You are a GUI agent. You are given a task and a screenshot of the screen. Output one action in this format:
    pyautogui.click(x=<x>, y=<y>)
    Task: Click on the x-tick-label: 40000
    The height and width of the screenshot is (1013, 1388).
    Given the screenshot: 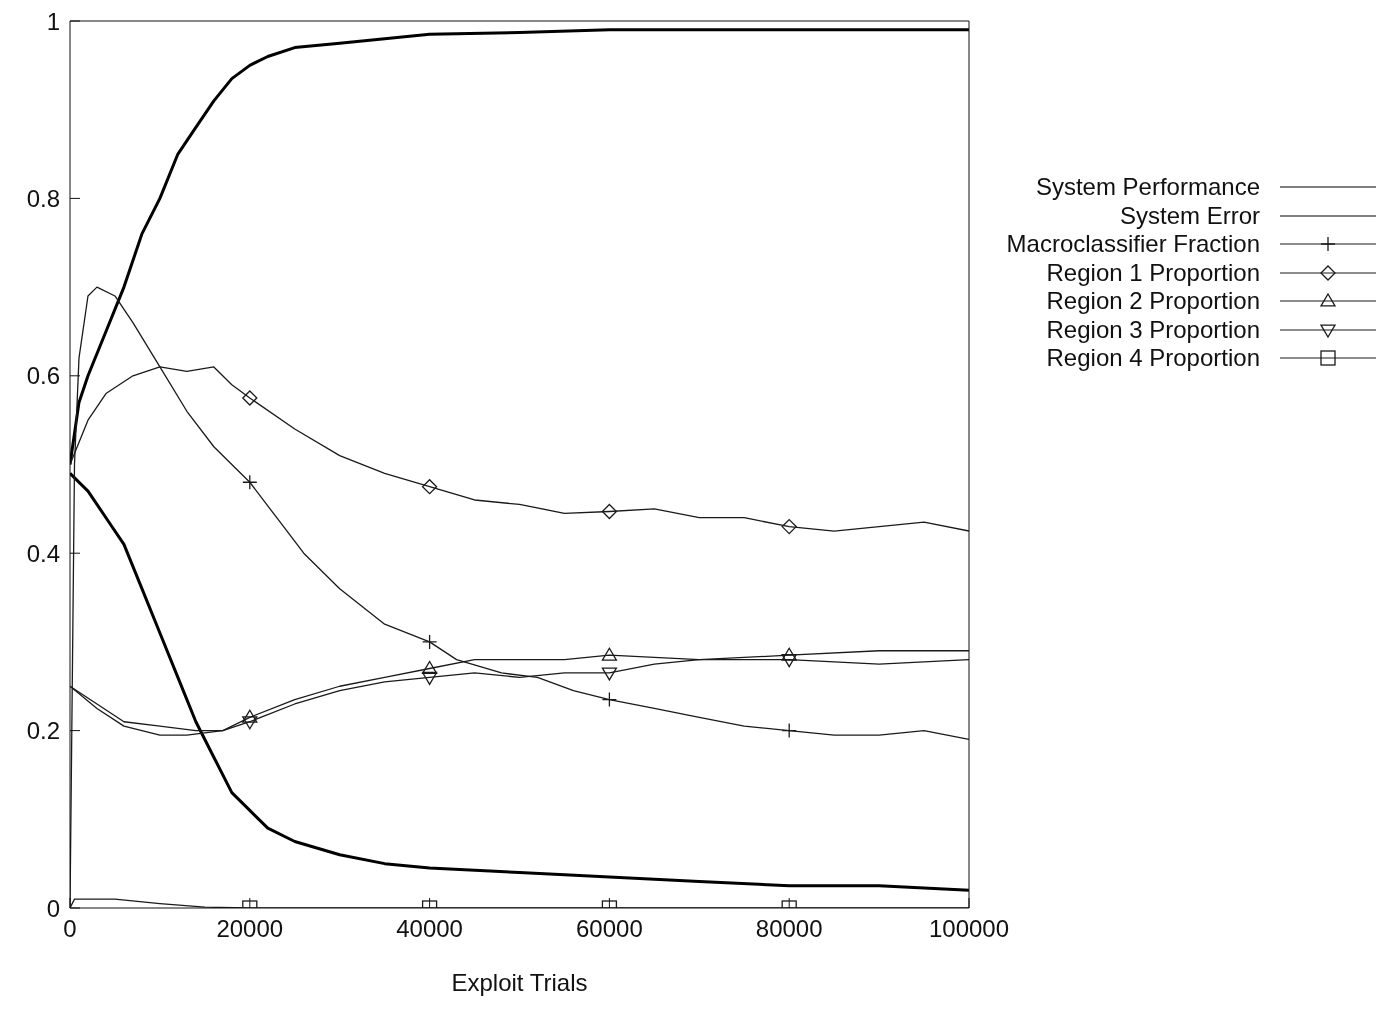 What is the action you would take?
    pyautogui.click(x=429, y=929)
    